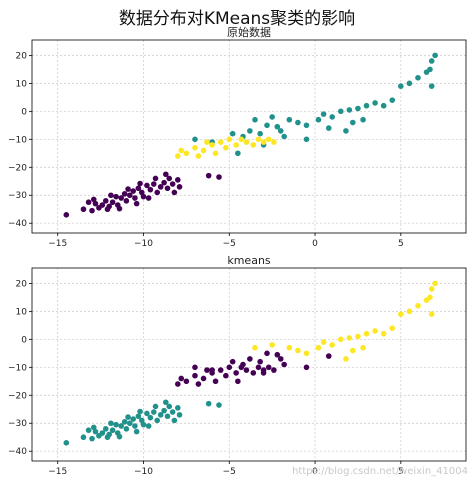  What do you see at coordinates (229, 472) in the screenshot?
I see `x-tick-label: −5` at bounding box center [229, 472].